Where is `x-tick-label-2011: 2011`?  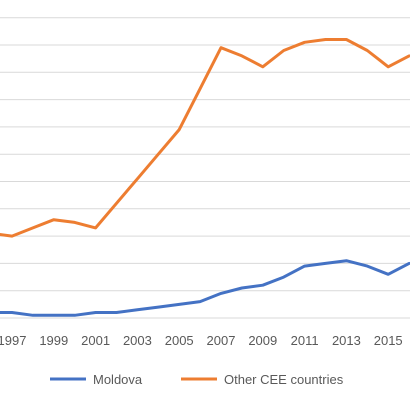 x-tick-label-2011: 2011 is located at coordinates (305, 340).